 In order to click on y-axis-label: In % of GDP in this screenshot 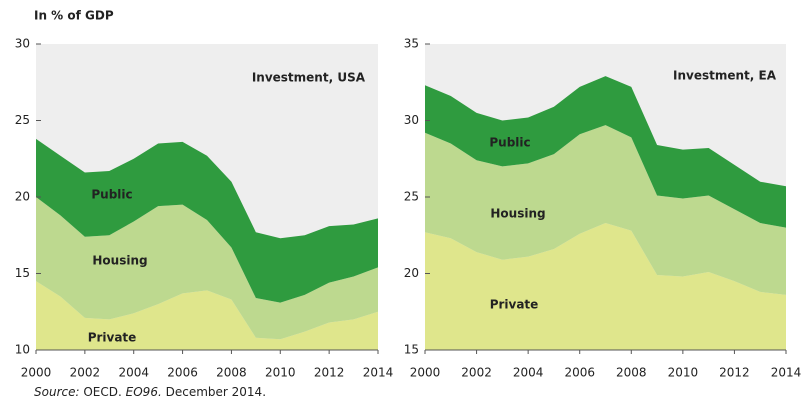, I will do `click(74, 16)`.